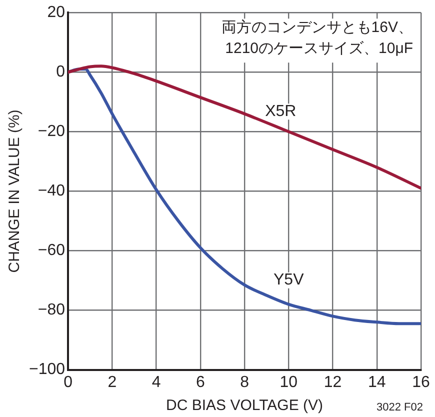 Image resolution: width=435 pixels, height=417 pixels. What do you see at coordinates (317, 38) in the screenshot?
I see `annotation: 両方のコンデンサとも16V、 1210のケースサイズ、10μF` at bounding box center [317, 38].